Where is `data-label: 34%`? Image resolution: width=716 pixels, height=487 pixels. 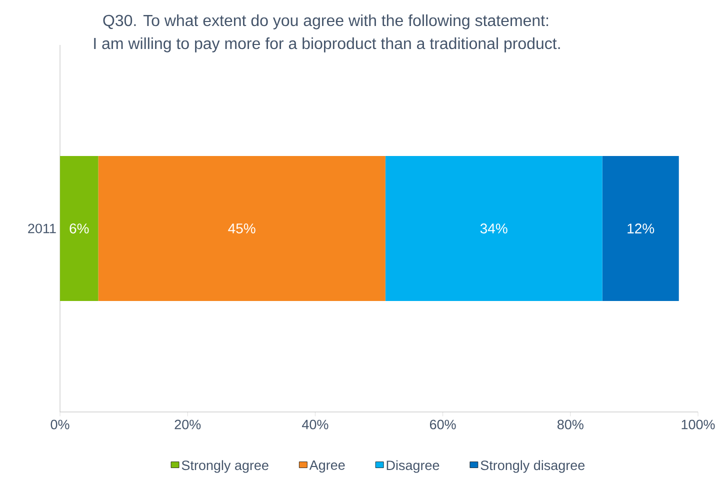 data-label: 34% is located at coordinates (494, 229).